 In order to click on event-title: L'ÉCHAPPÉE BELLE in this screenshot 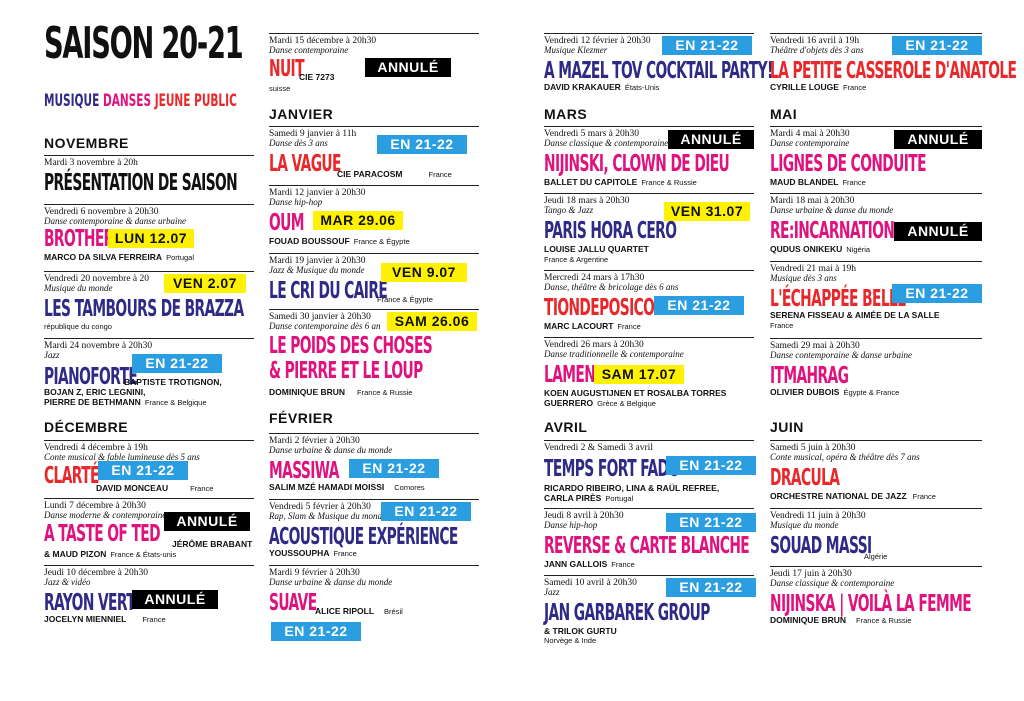, I will do `click(838, 299)`.